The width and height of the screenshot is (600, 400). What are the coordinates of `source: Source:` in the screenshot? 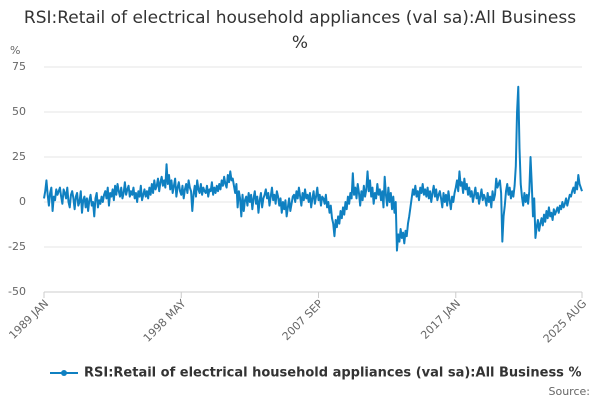 It's located at (570, 391).